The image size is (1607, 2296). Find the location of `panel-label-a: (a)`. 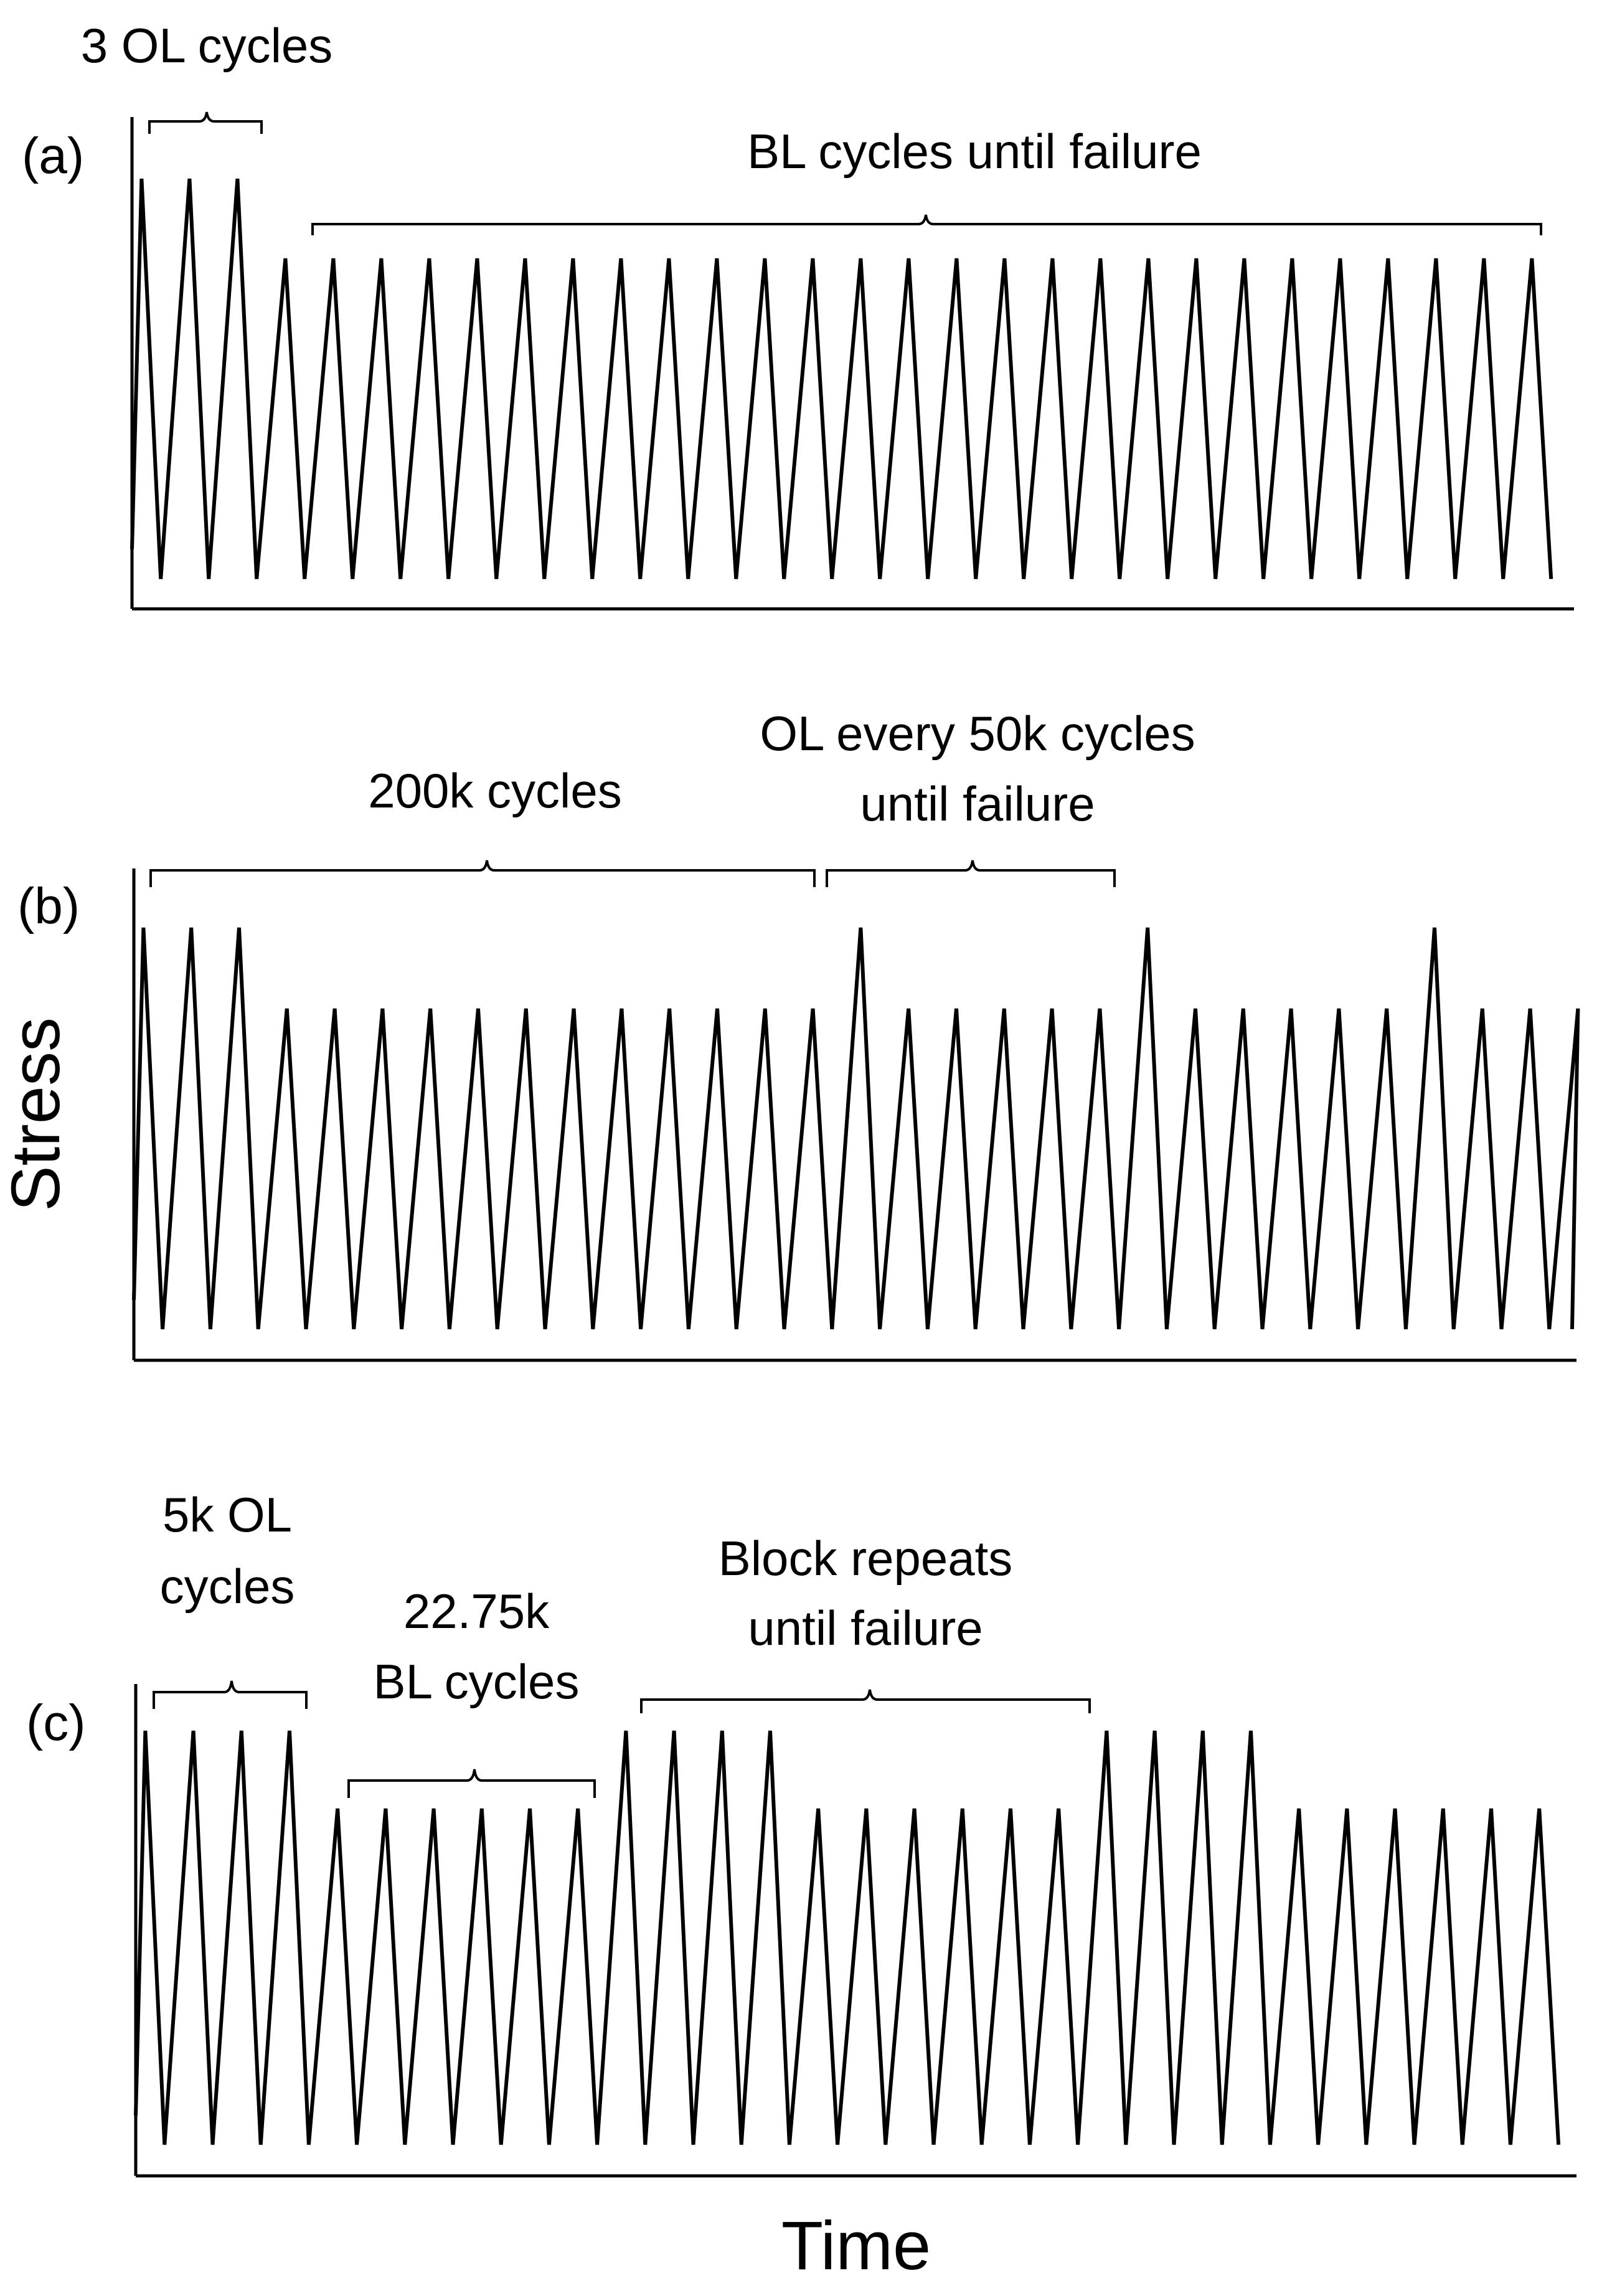

panel-label-a: (a) is located at coordinates (53, 156).